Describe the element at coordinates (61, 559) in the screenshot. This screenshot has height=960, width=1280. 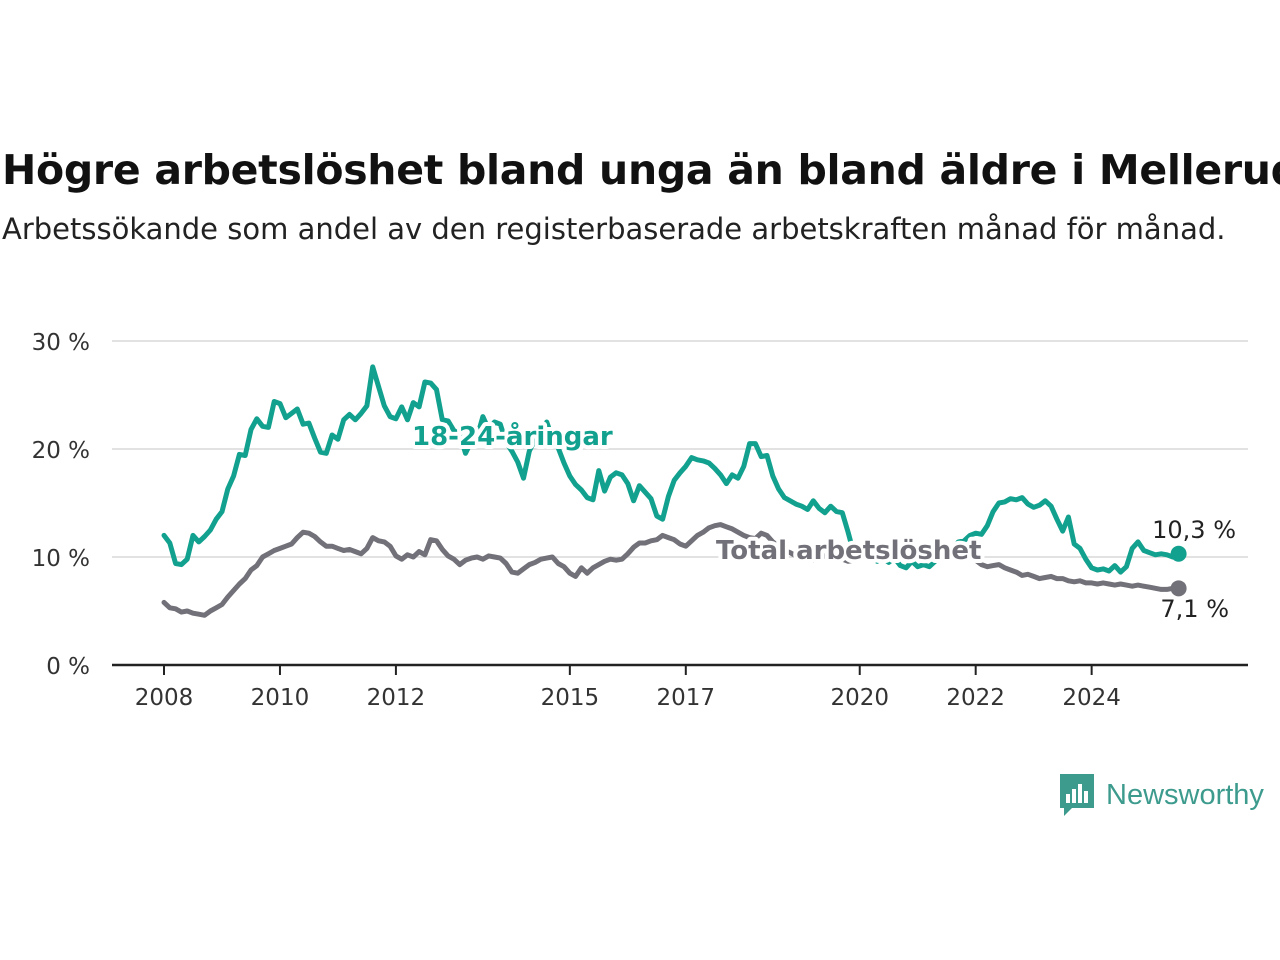
I see `y-tick-label: 10 %` at that location.